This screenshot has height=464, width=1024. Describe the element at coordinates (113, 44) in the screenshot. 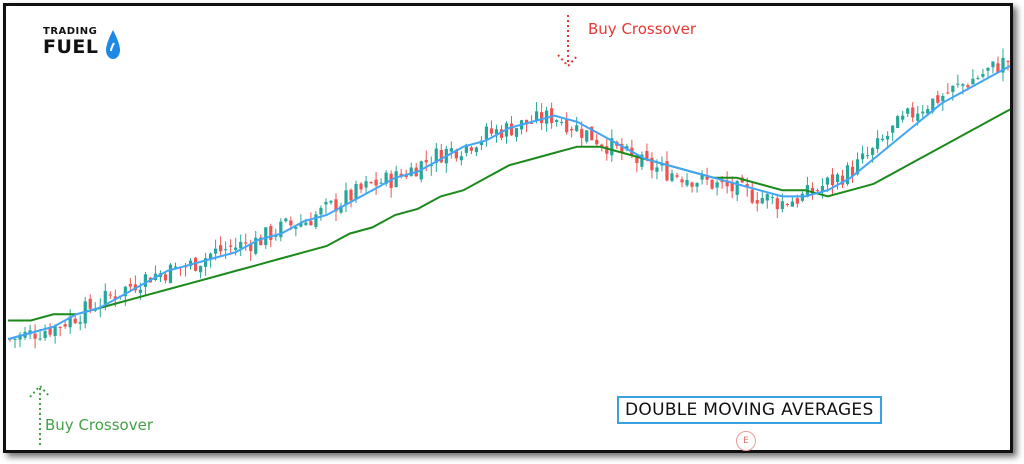

I see `water-drop-icon` at that location.